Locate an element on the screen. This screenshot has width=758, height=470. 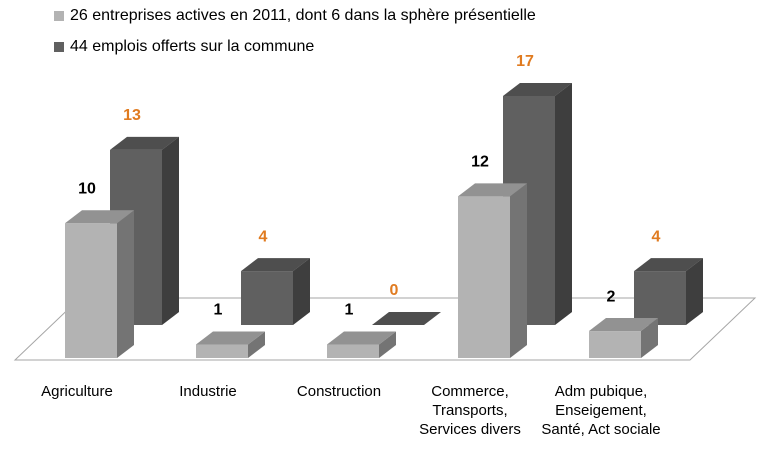
data-label: 2 is located at coordinates (611, 296).